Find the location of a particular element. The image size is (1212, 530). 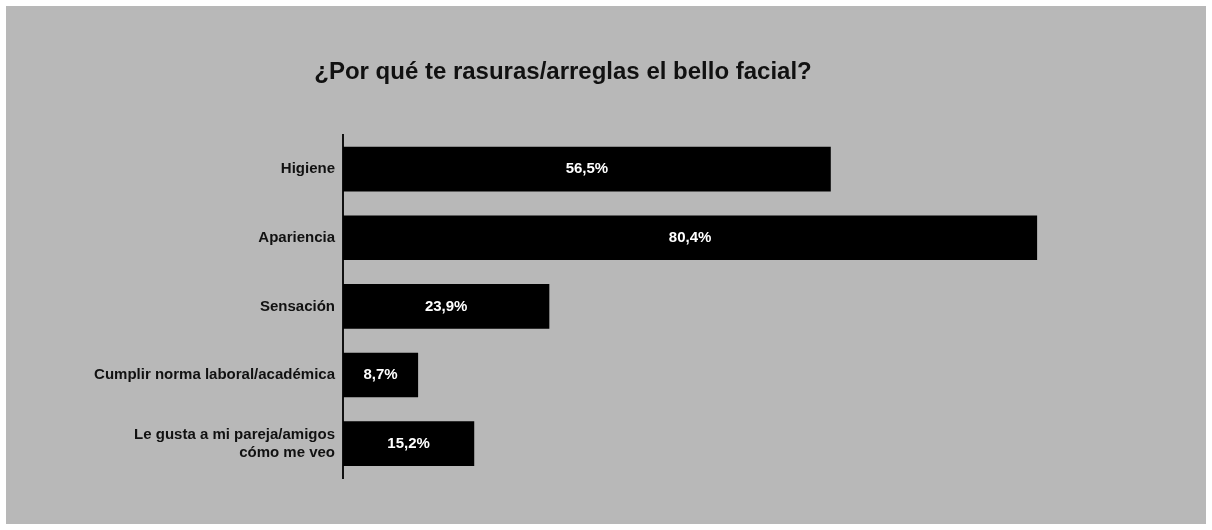

y-tick-label: Sensación is located at coordinates (297, 305).